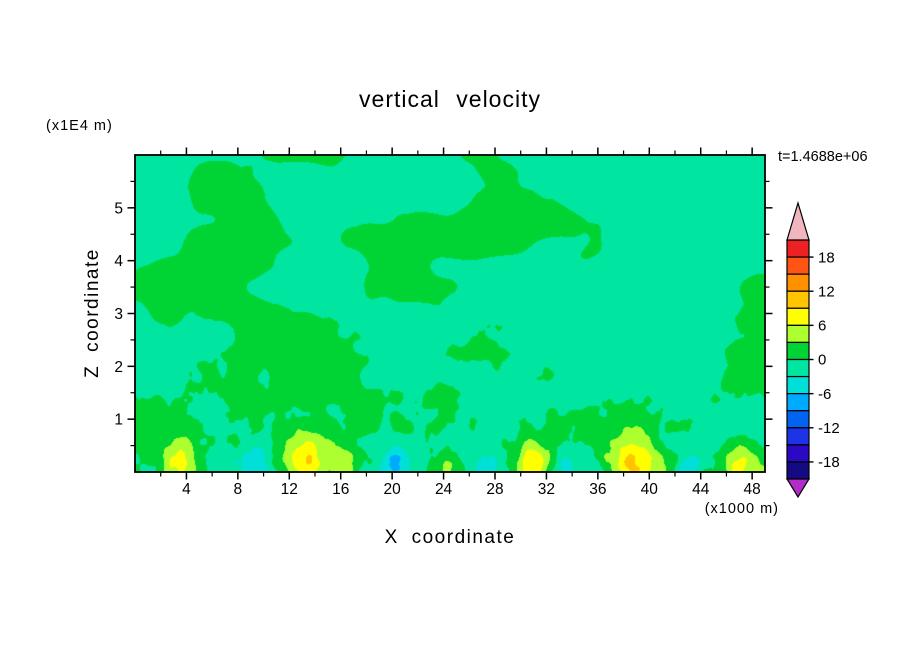 The height and width of the screenshot is (654, 904). Describe the element at coordinates (92, 313) in the screenshot. I see `y-axis-label: Z coordinate` at that location.